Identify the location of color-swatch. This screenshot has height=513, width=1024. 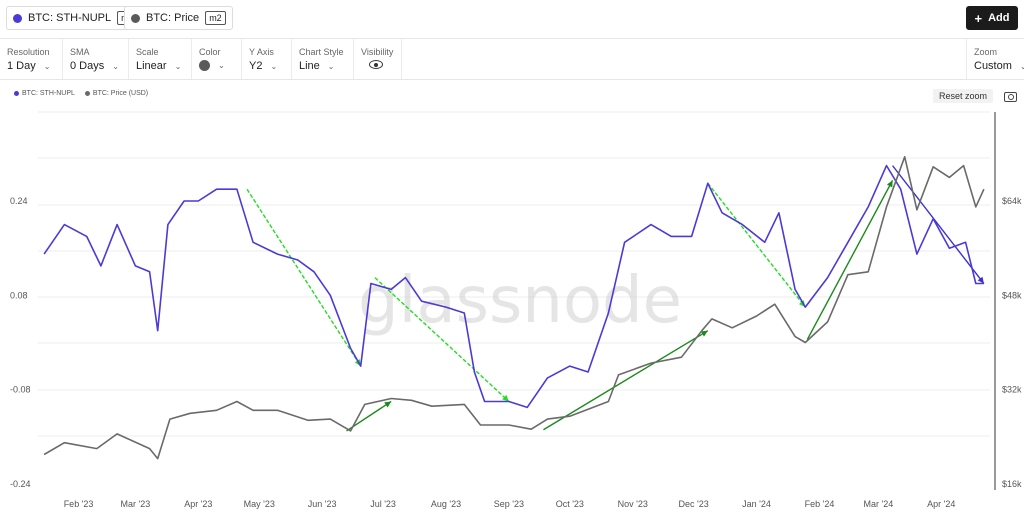
(204, 65).